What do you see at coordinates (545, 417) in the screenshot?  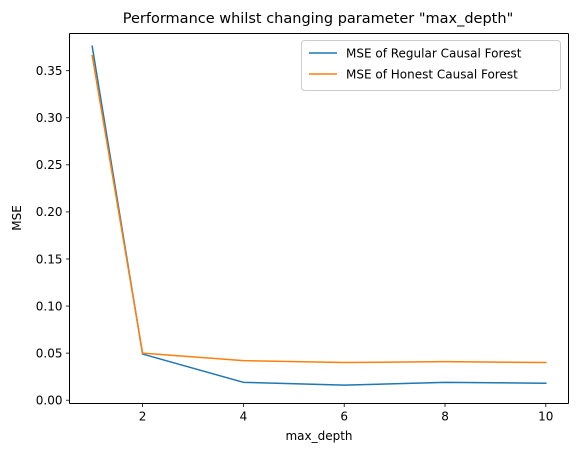 I see `x-tick-label: 10` at bounding box center [545, 417].